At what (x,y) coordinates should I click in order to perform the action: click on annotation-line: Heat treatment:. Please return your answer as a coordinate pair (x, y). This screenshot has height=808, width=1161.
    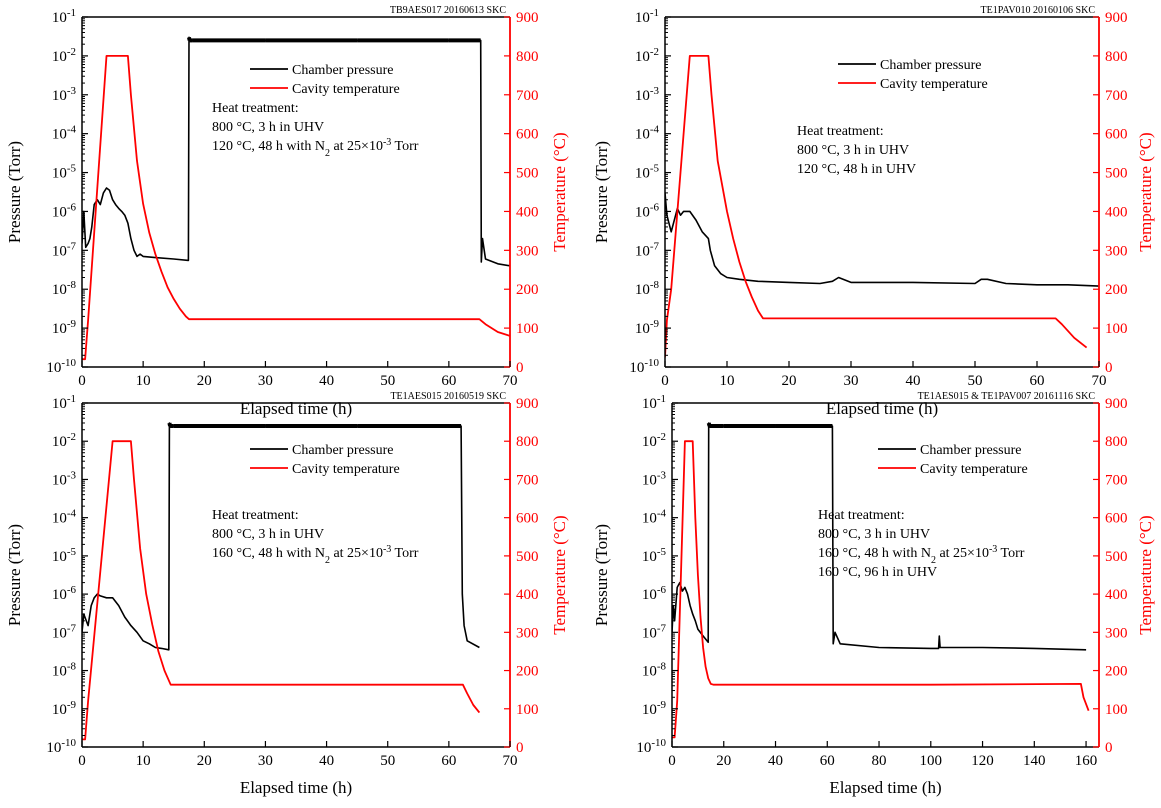
    Looking at the image, I should click on (861, 515).